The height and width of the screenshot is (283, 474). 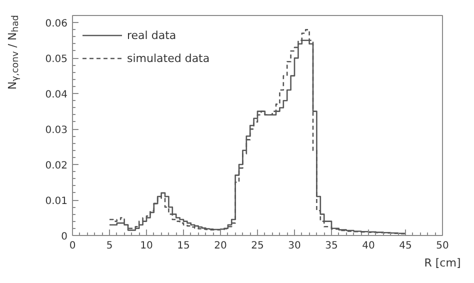 I want to click on x-tick-label: 20, so click(x=220, y=246).